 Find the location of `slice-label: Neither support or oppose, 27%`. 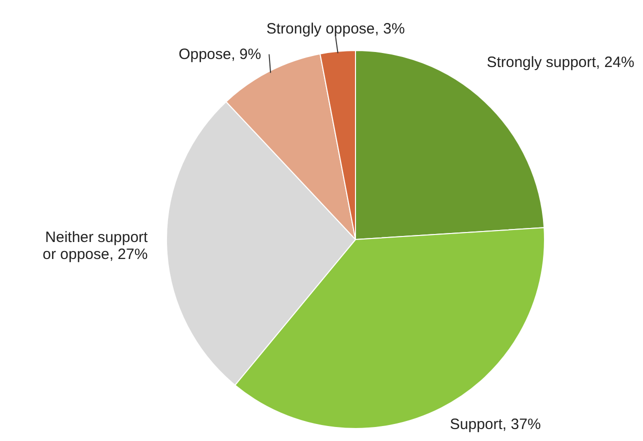

slice-label: Neither support or oppose, 27% is located at coordinates (95, 246).